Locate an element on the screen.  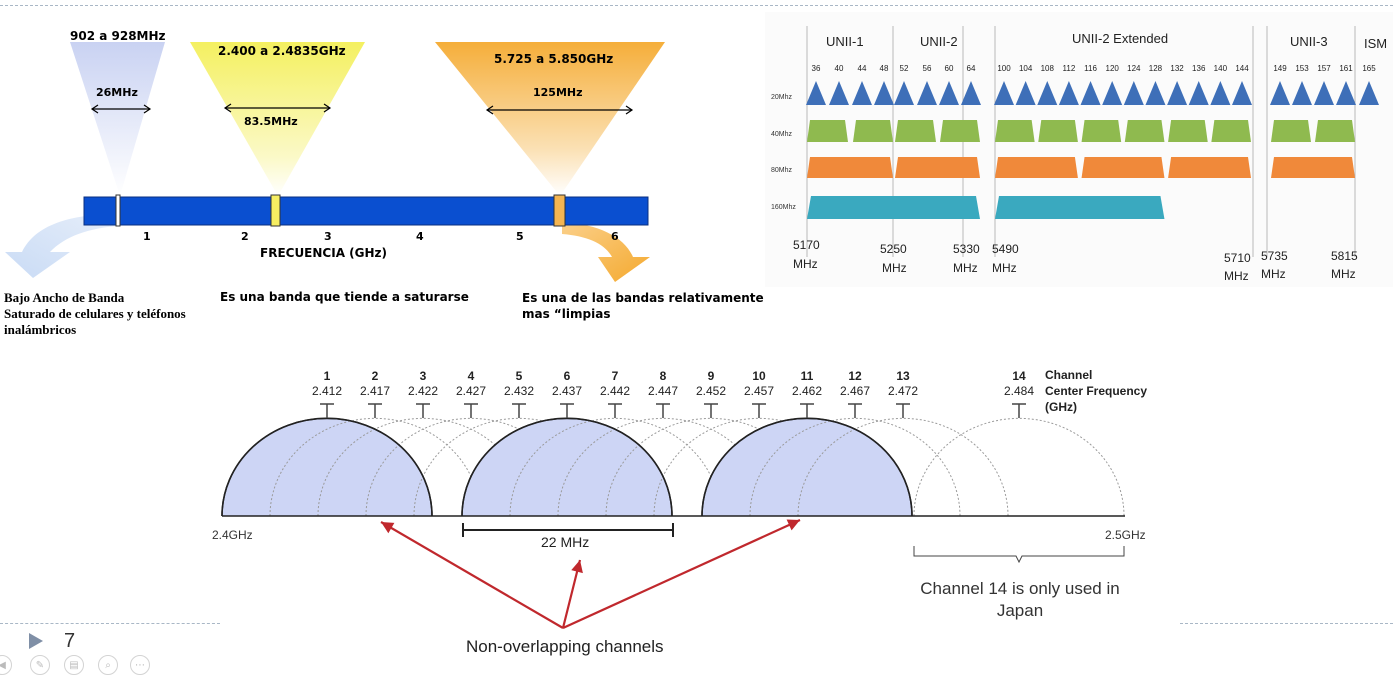
channel-160mhz-mark is located at coordinates (893, 207).